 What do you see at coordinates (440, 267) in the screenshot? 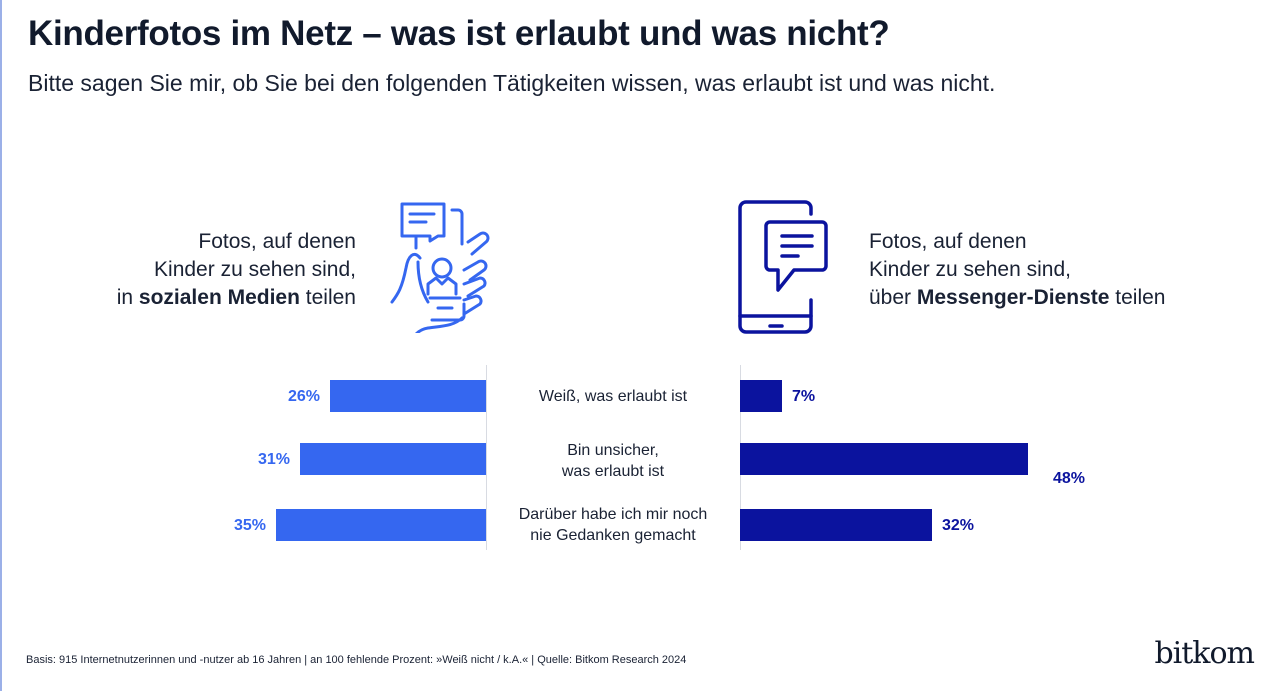
I see `hand-smartphone-icon` at bounding box center [440, 267].